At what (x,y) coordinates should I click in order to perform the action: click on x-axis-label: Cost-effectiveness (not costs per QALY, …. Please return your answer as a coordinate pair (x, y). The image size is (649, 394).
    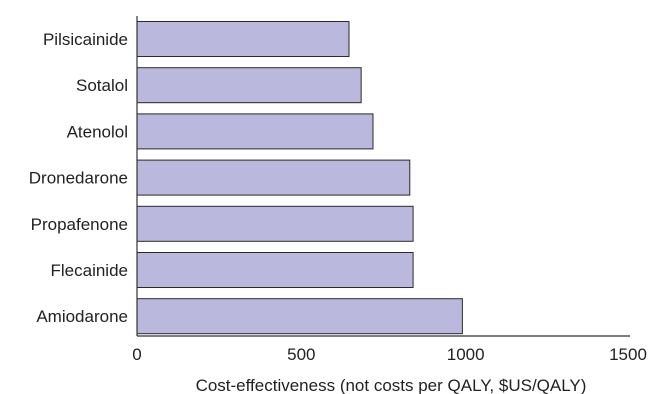
    Looking at the image, I should click on (391, 385).